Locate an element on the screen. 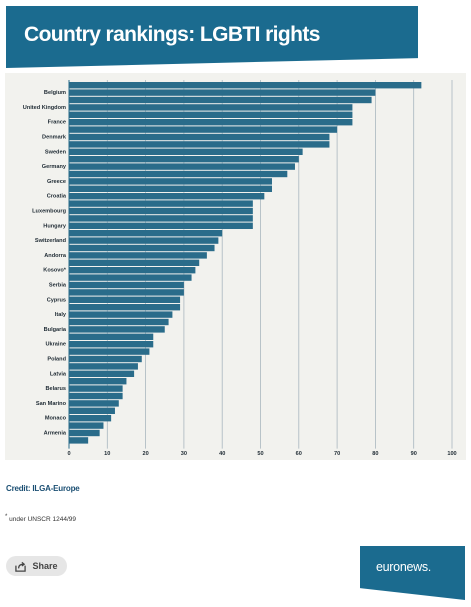  category-label: Armenia is located at coordinates (55, 433).